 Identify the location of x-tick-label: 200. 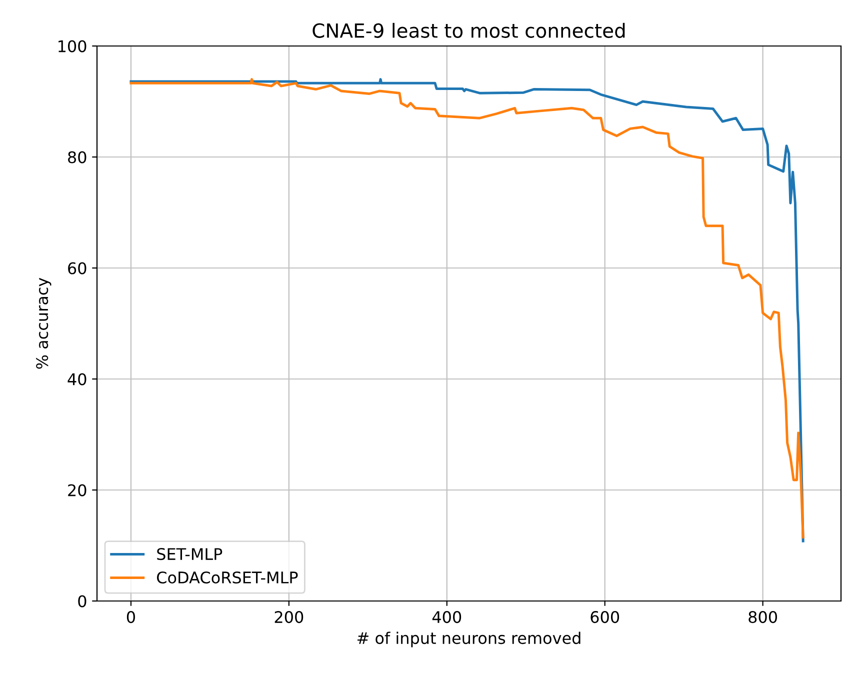
(289, 617).